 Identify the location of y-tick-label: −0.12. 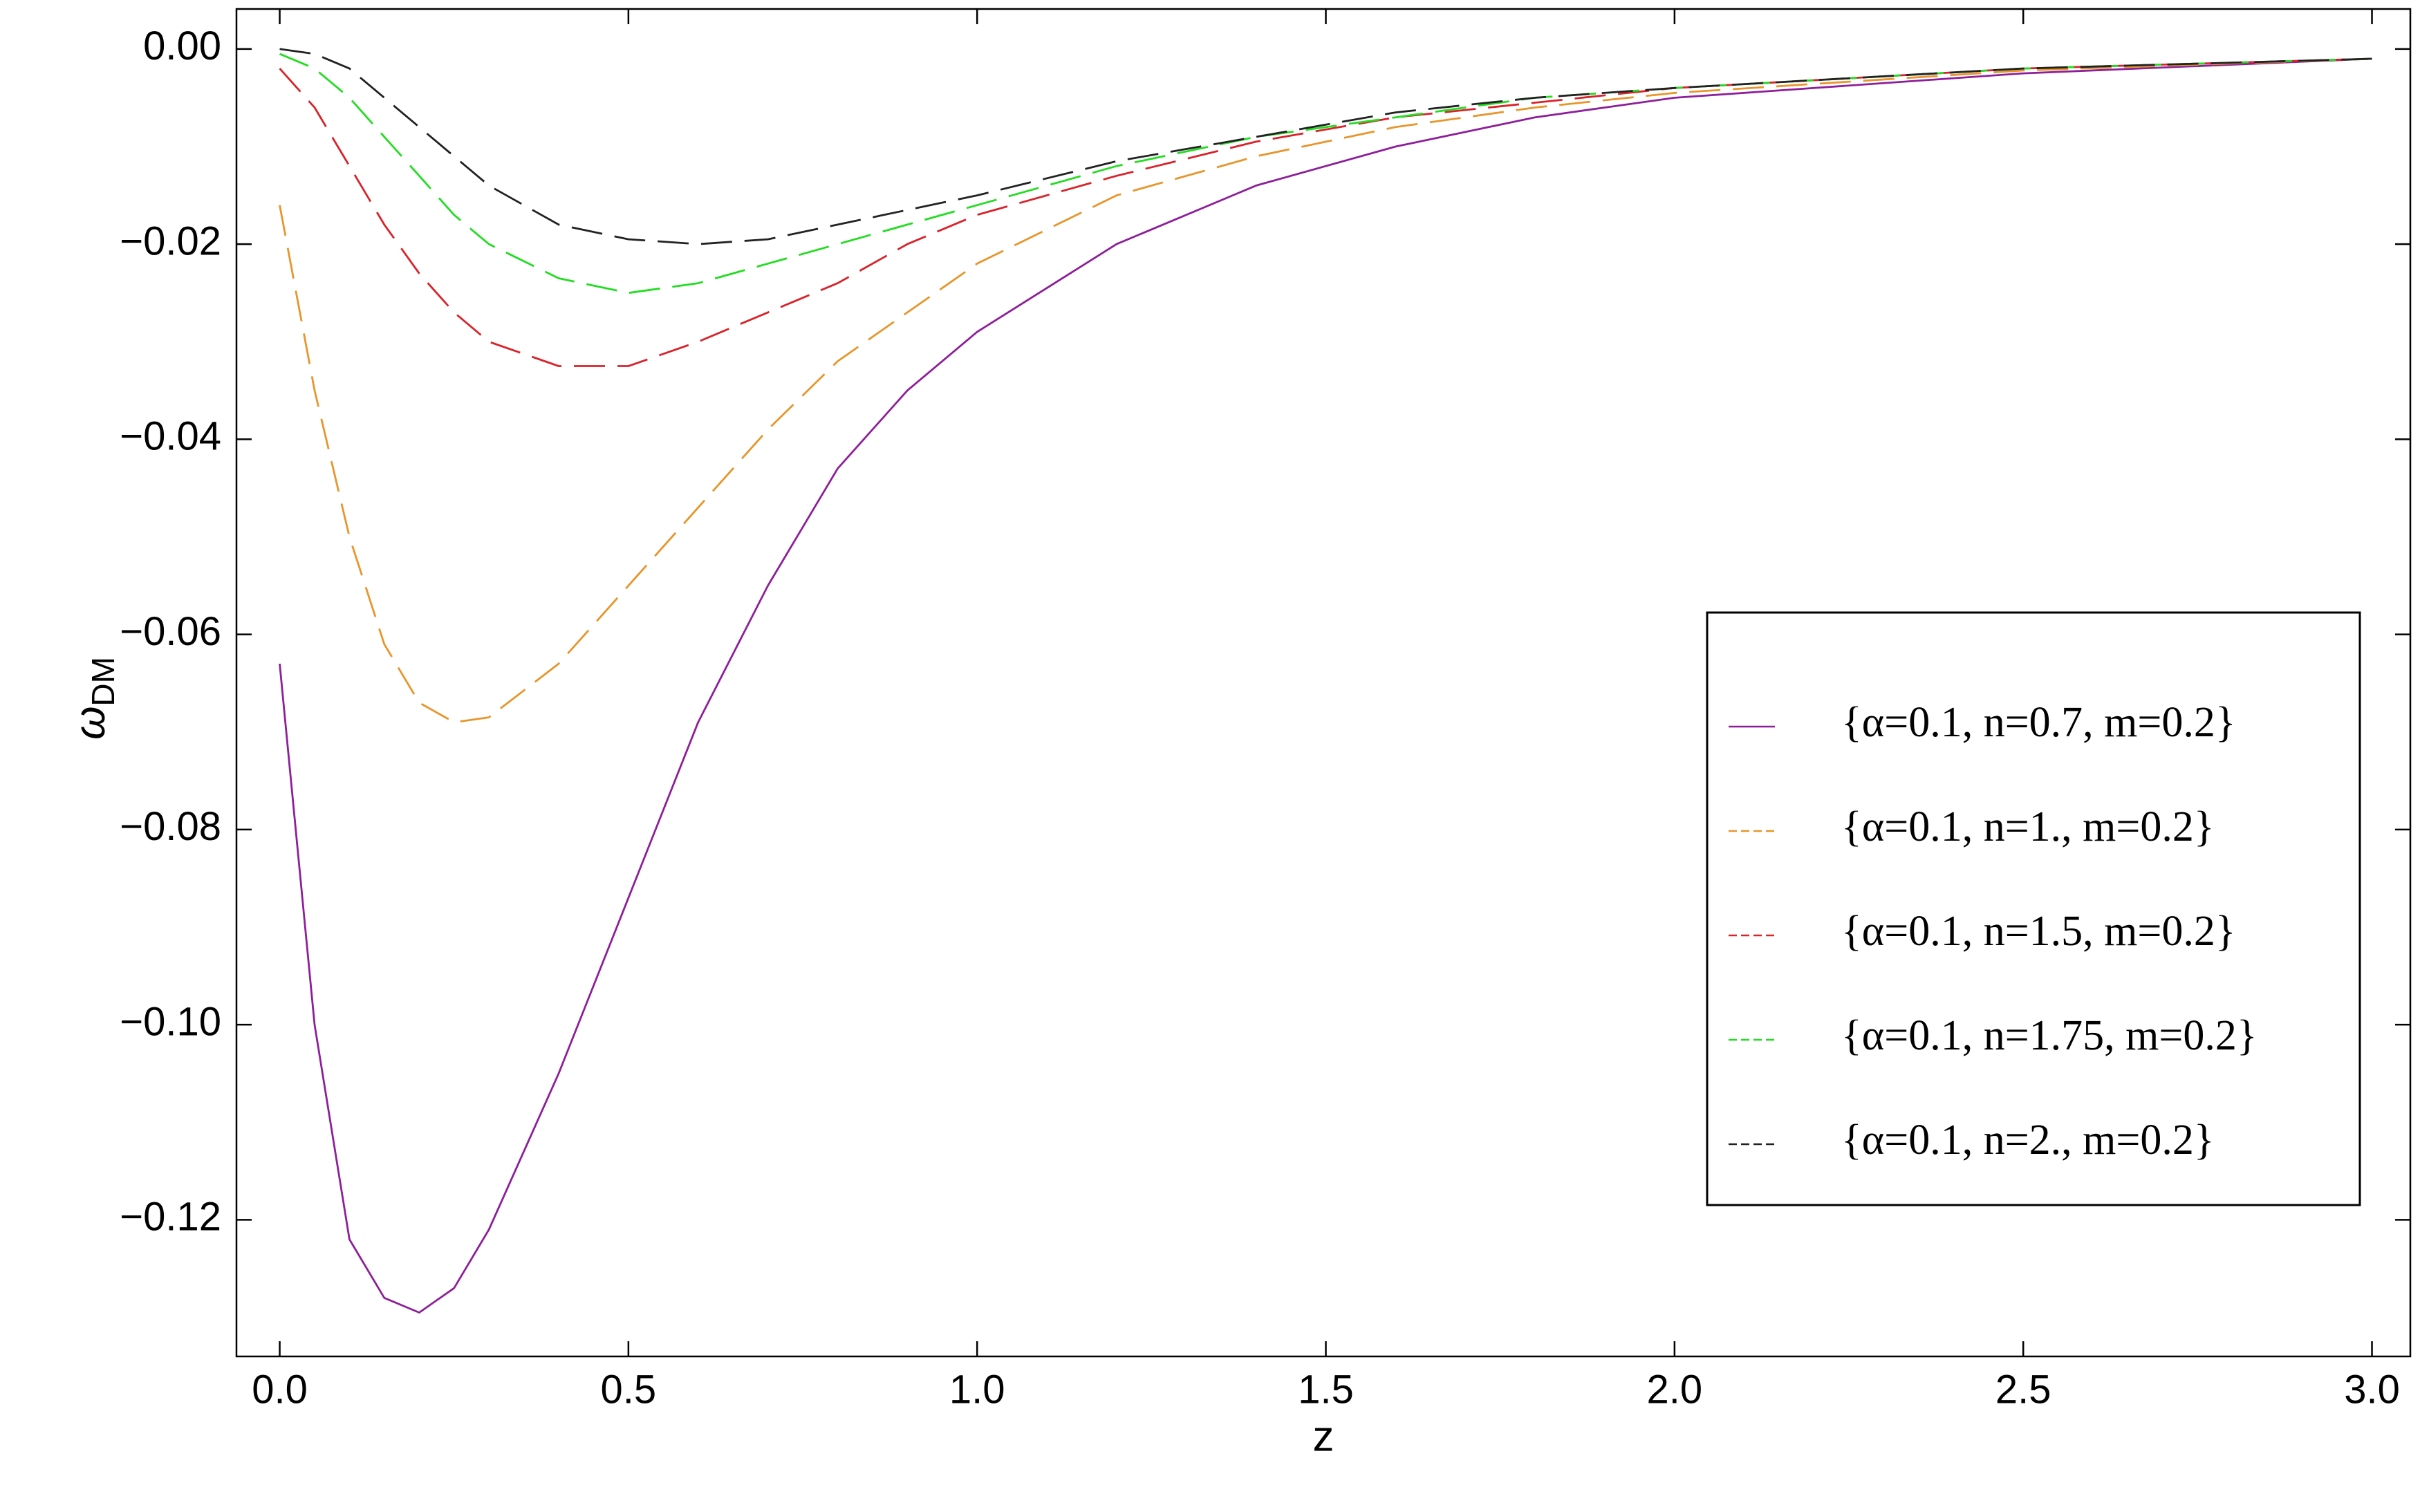
(170, 1217).